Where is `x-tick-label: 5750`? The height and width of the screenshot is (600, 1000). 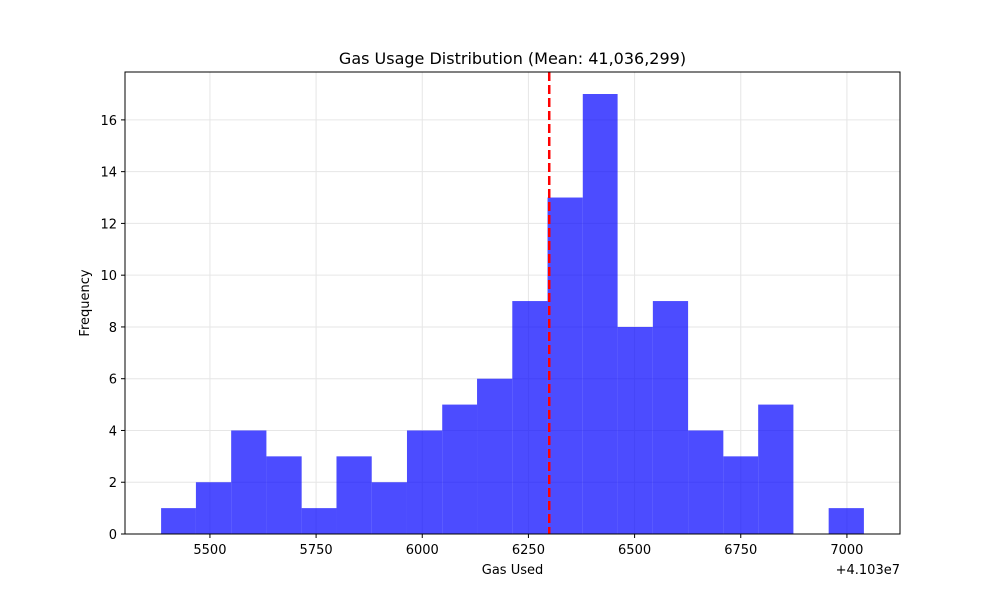 x-tick-label: 5750 is located at coordinates (316, 550).